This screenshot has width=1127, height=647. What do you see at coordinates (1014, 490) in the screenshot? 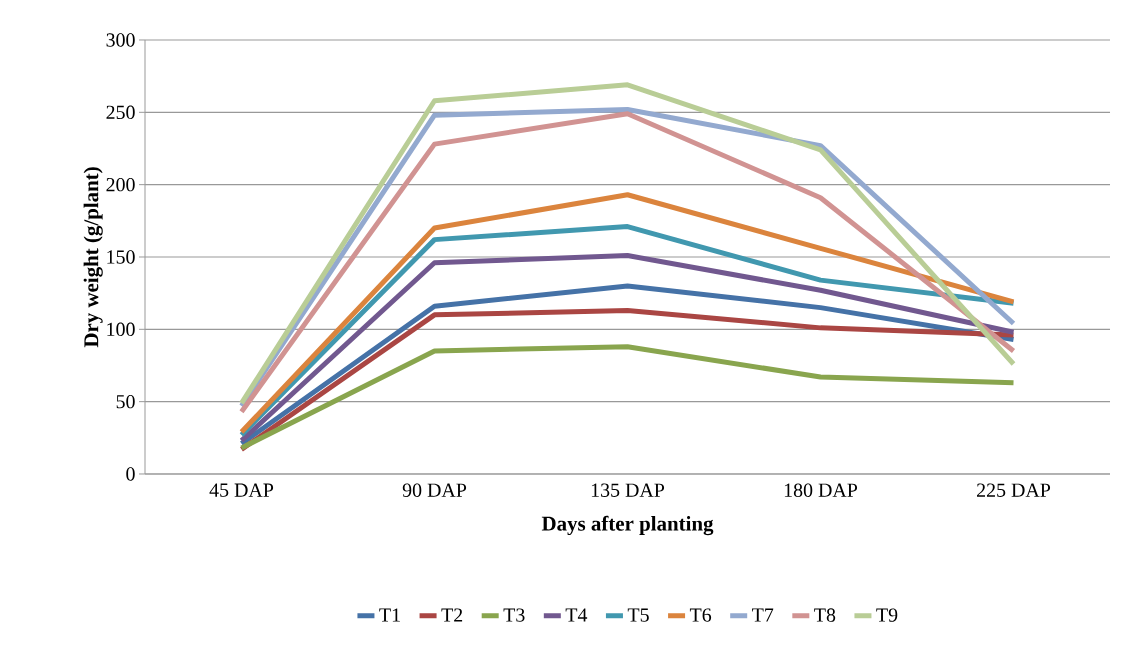
I see `x-tick-label: 225 DAP` at bounding box center [1014, 490].